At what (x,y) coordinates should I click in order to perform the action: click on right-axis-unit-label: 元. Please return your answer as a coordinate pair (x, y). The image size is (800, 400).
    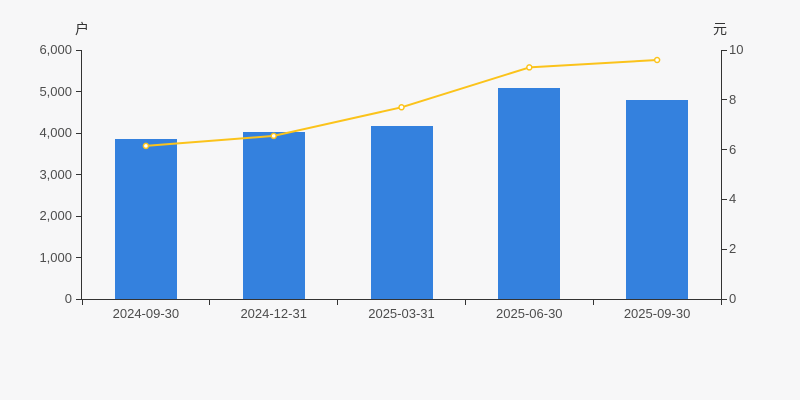
    Looking at the image, I should click on (720, 29).